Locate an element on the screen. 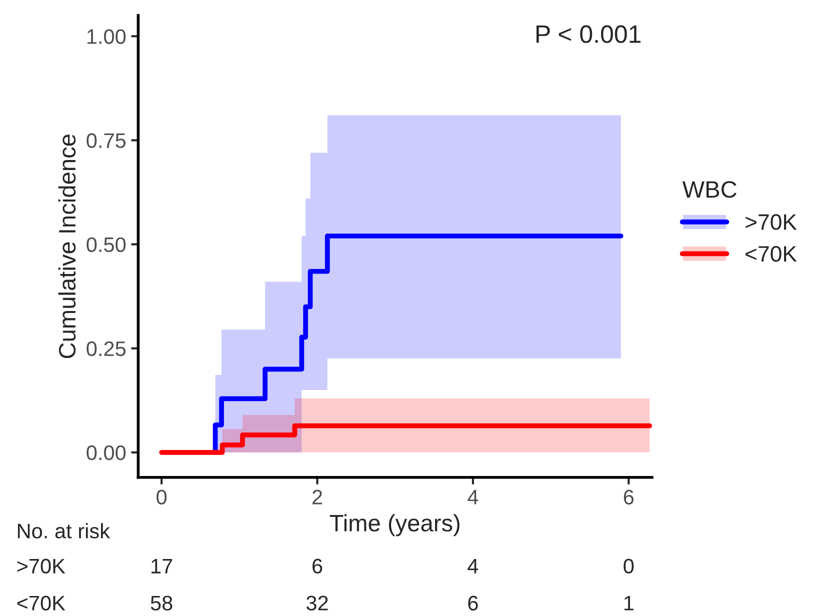 The image size is (813, 616). y-tick-label: 0.75 is located at coordinates (106, 140).